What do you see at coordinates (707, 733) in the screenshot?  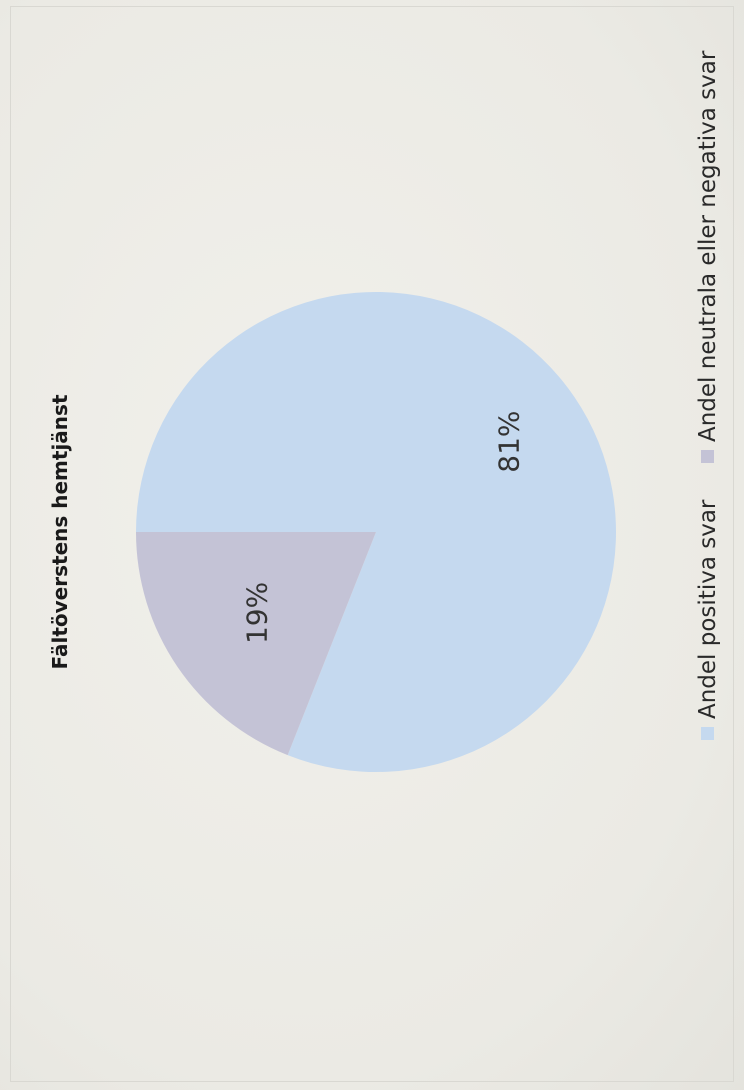 I see `legend-swatch-positive` at bounding box center [707, 733].